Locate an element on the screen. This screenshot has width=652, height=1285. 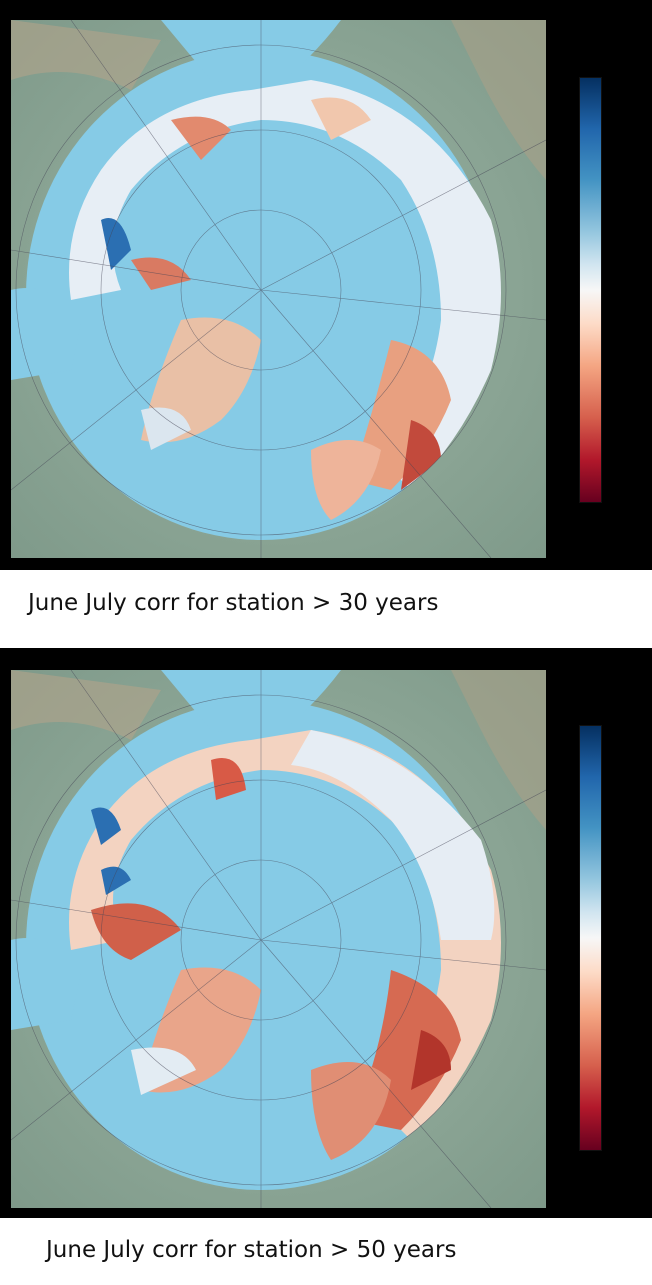
colorbar-50-years is located at coordinates (590, 938).